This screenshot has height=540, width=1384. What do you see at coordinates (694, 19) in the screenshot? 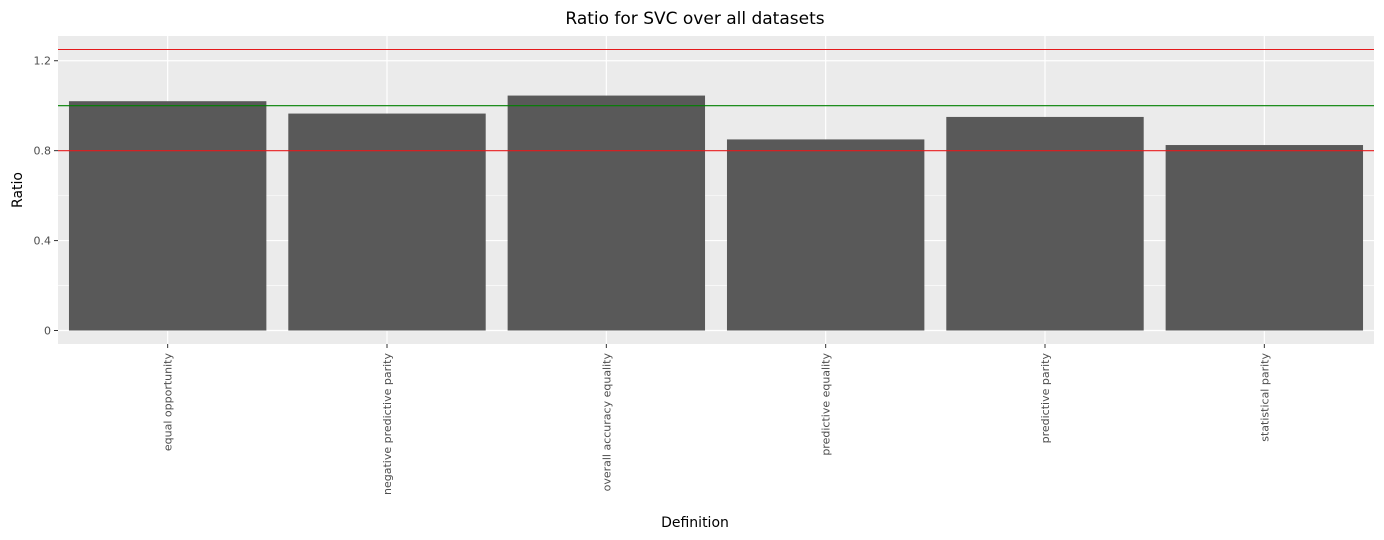
I see `chart-title: Ratio for SVC over all datasets` at bounding box center [694, 19].